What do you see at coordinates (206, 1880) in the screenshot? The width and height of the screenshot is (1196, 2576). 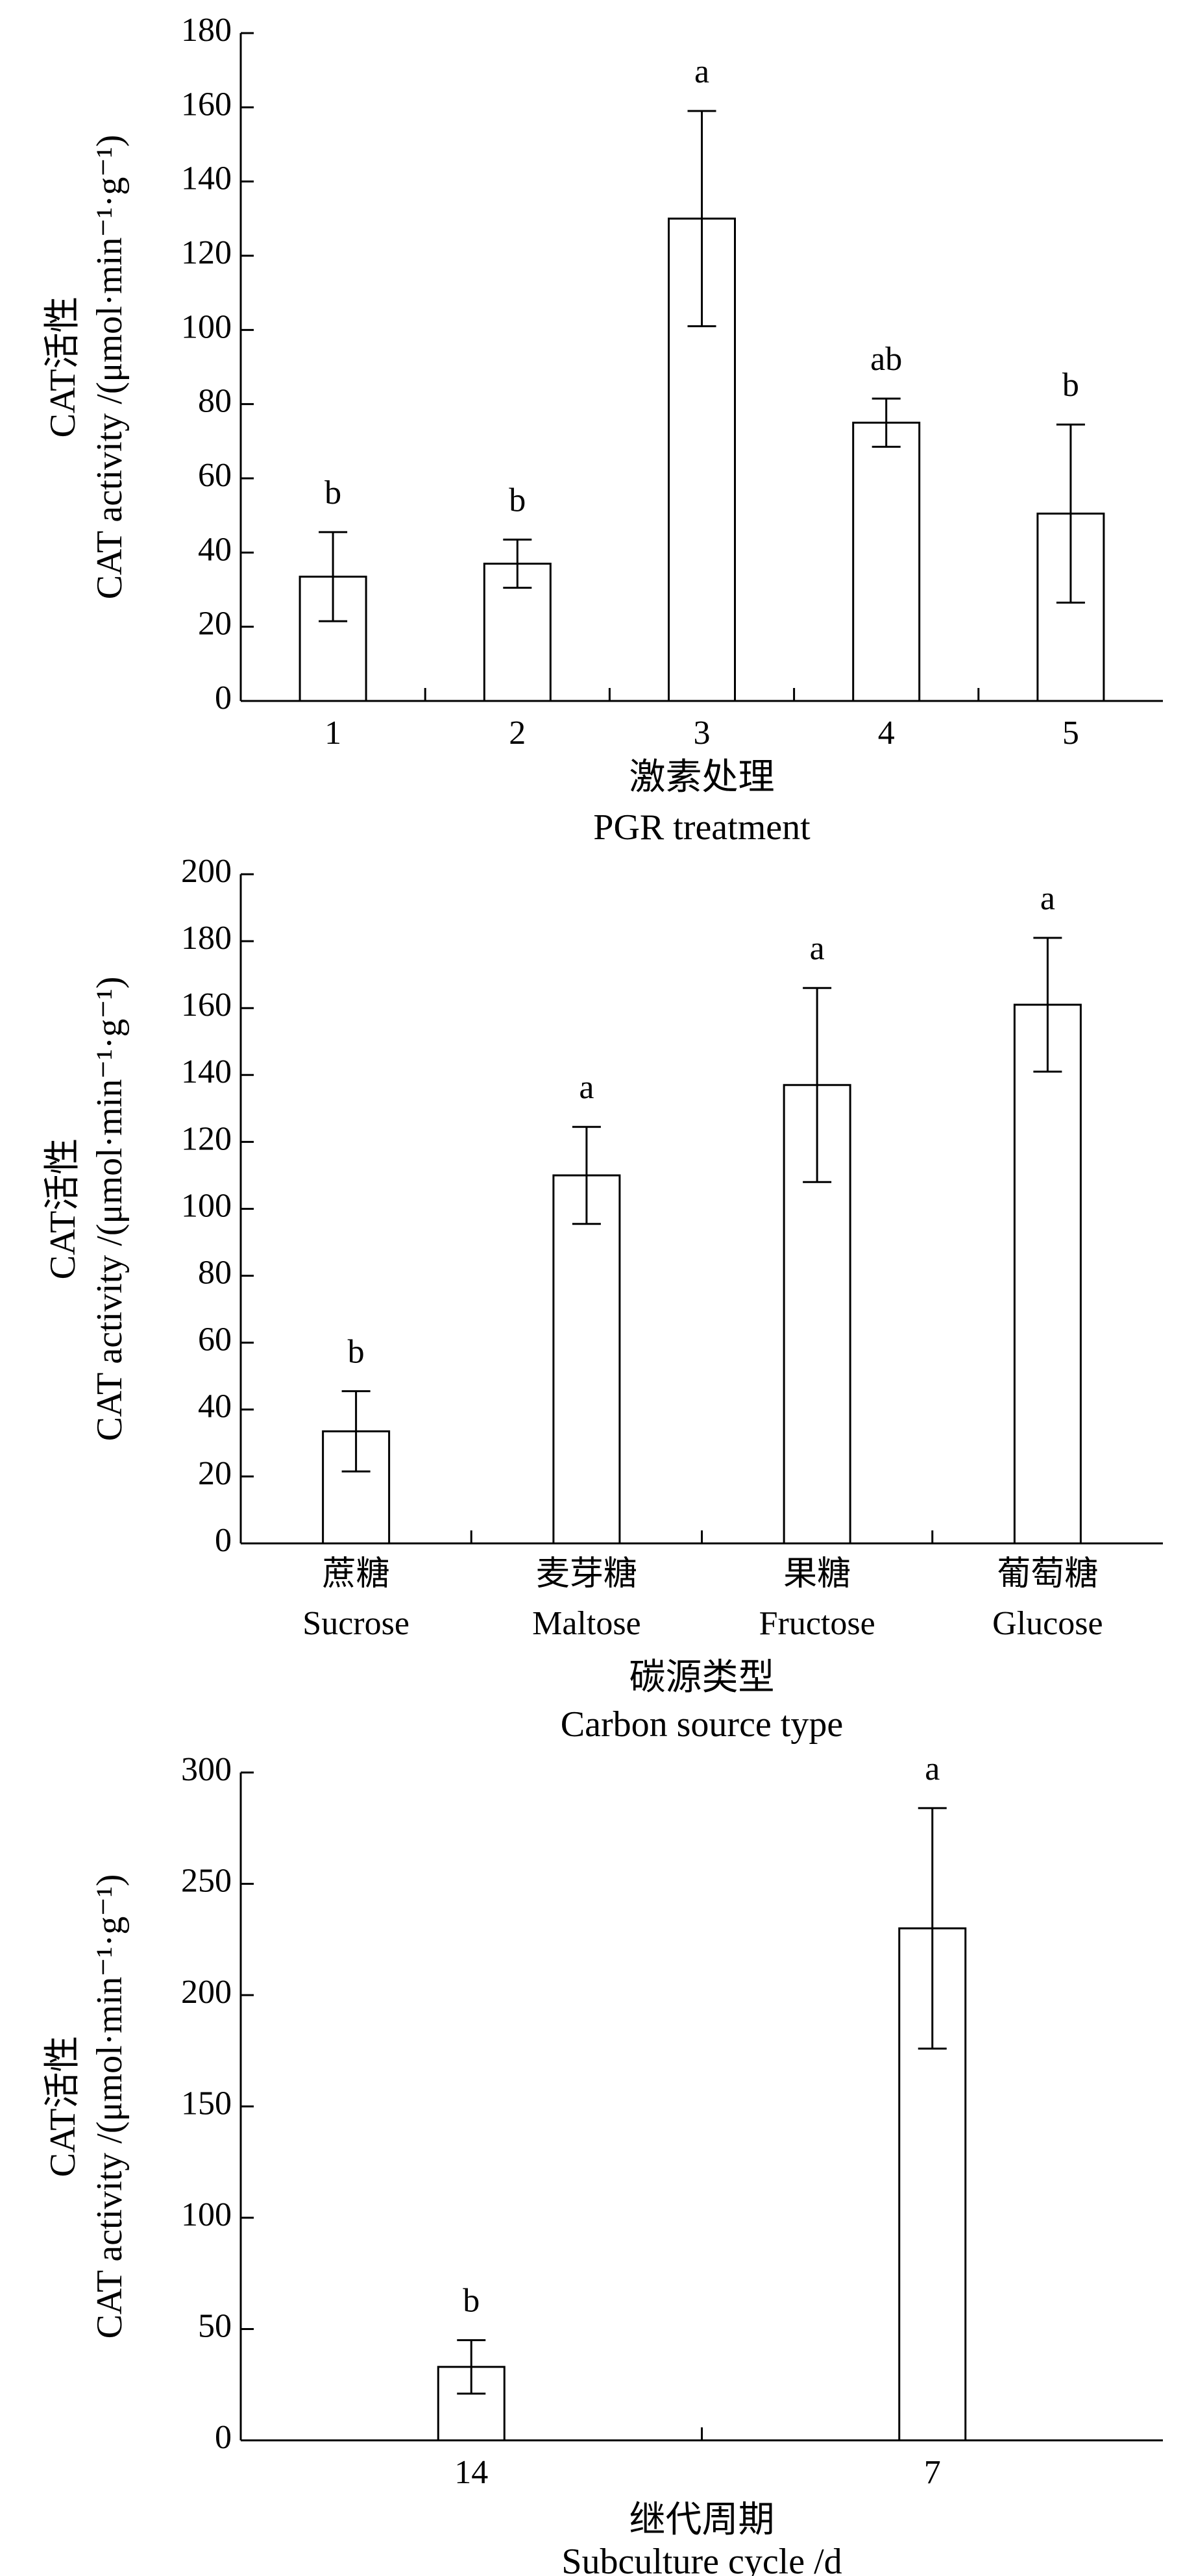 I see `y-tick-label: 250` at bounding box center [206, 1880].